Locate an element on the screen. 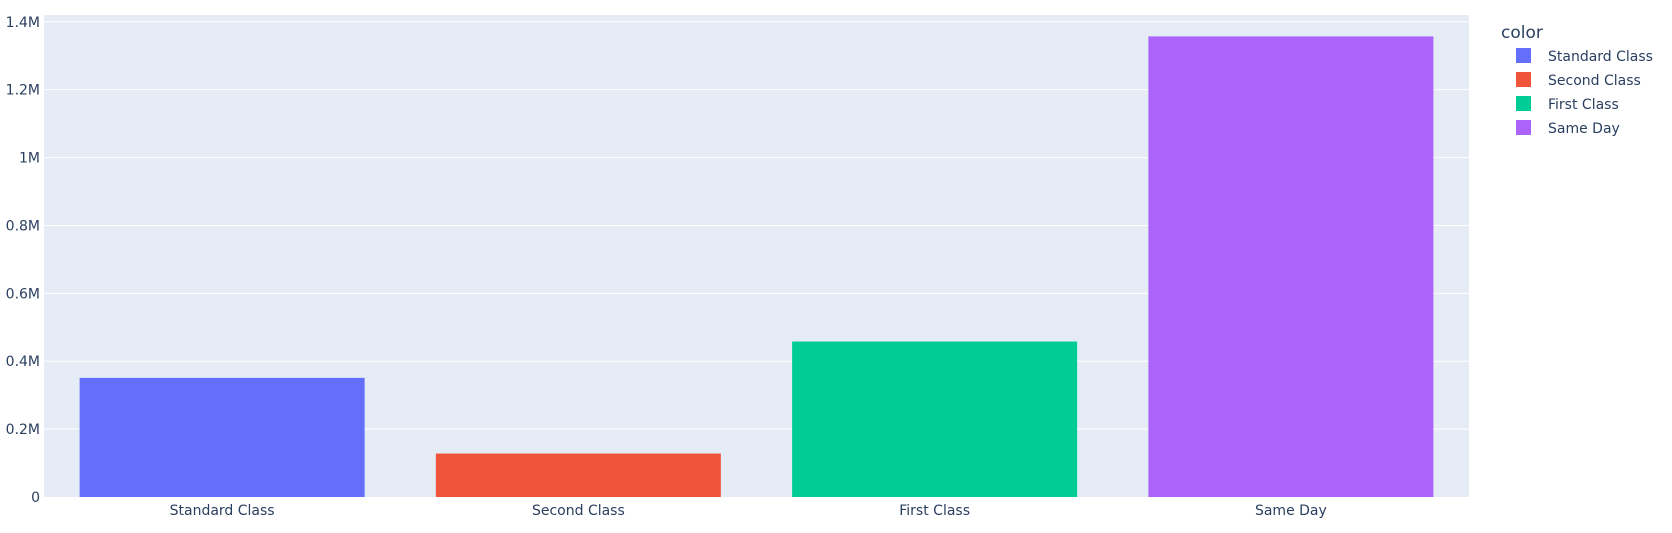 This screenshot has width=1672, height=533. legend-label: First Class is located at coordinates (1583, 105).